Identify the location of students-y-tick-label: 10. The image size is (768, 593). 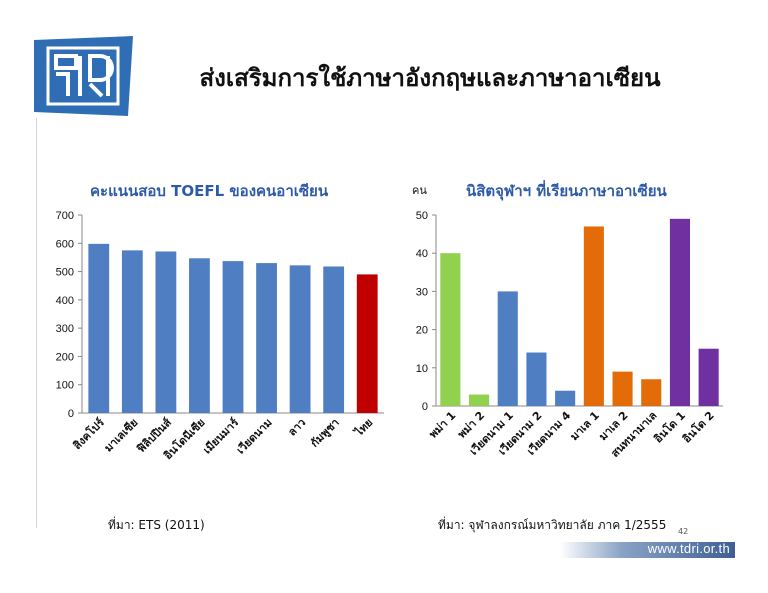
(422, 369).